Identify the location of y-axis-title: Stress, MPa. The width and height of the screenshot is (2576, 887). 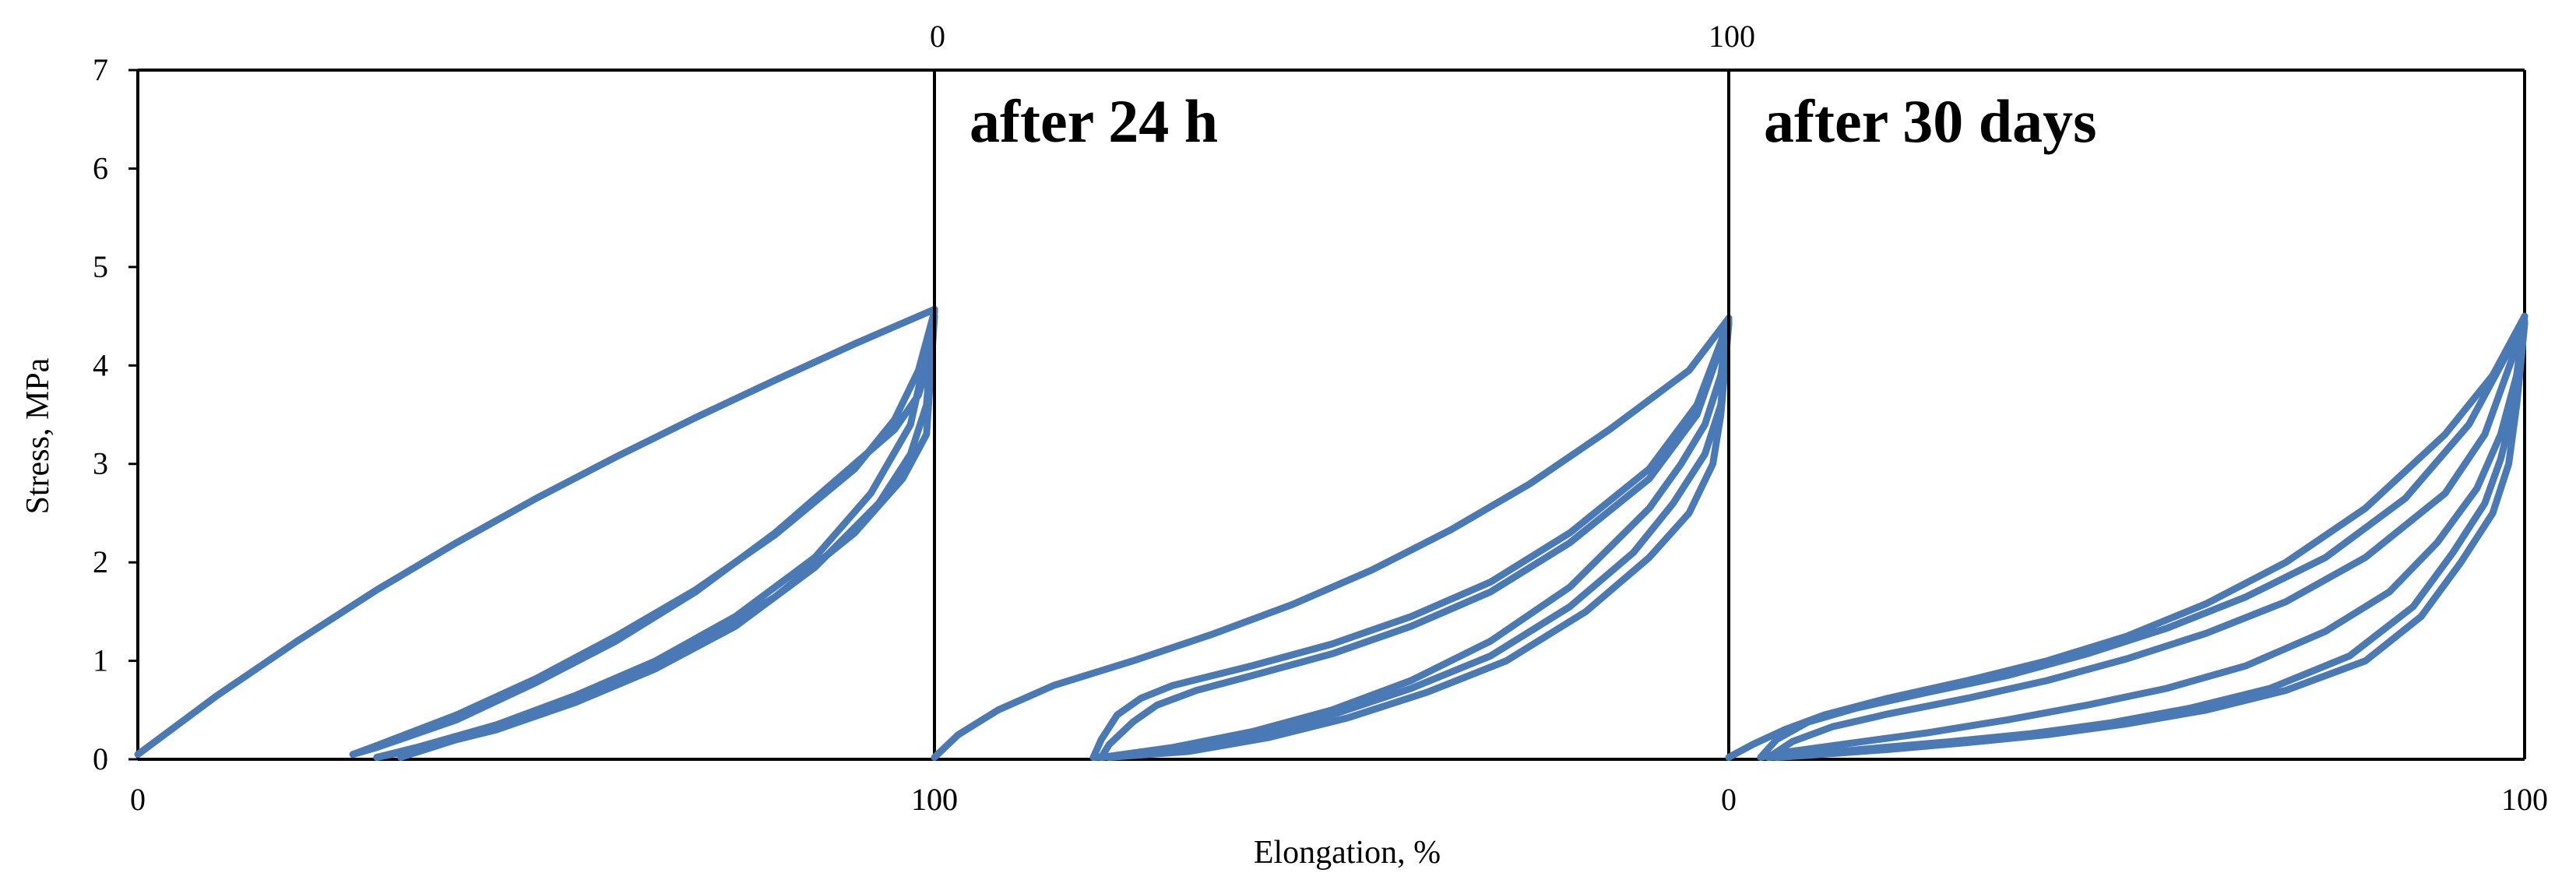
(38, 436).